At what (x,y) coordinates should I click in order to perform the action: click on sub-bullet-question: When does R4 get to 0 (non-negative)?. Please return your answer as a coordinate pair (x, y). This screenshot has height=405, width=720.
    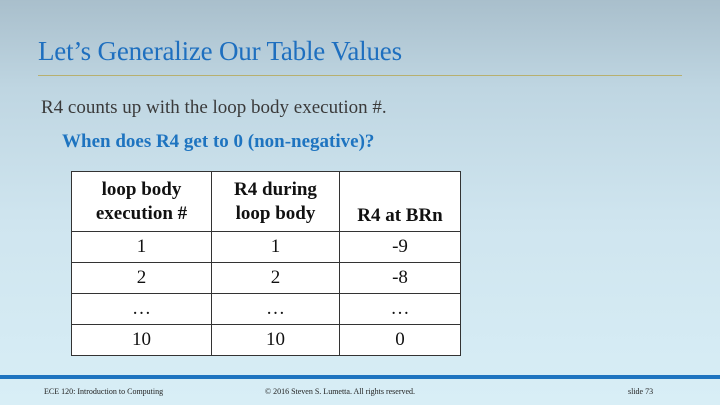
    Looking at the image, I should click on (218, 141).